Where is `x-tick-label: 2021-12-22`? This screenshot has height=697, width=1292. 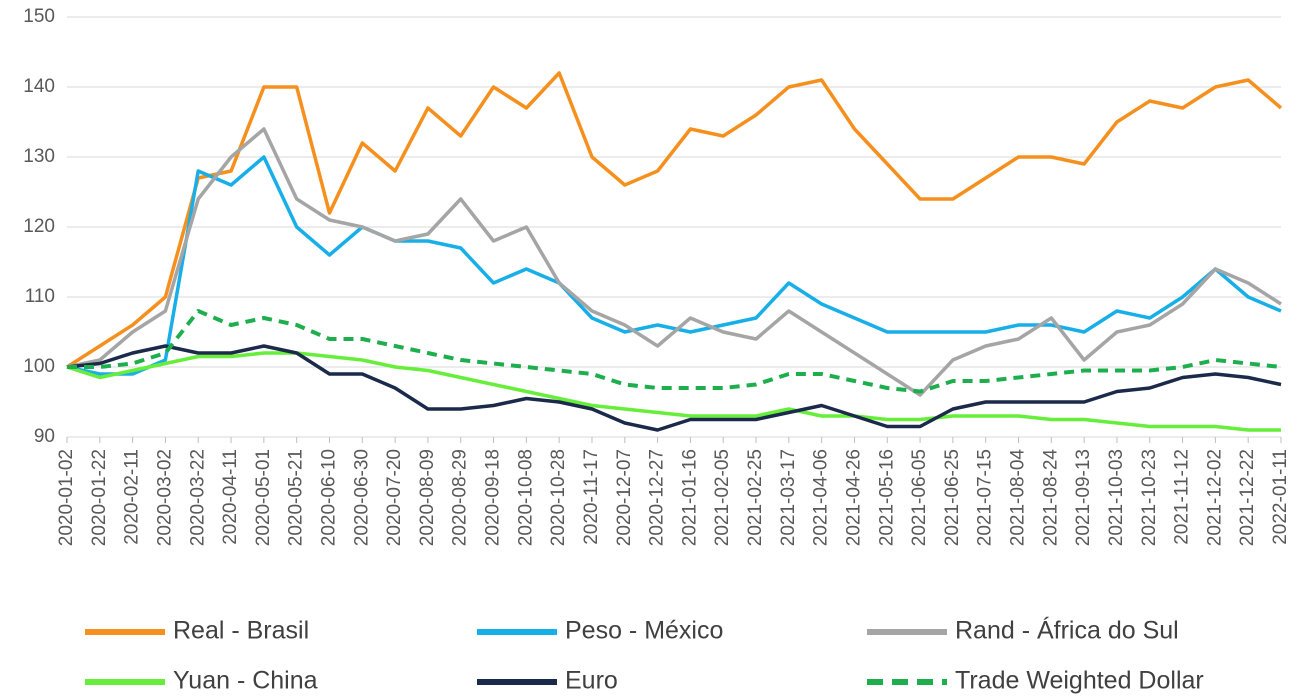 x-tick-label: 2021-12-22 is located at coordinates (1247, 497).